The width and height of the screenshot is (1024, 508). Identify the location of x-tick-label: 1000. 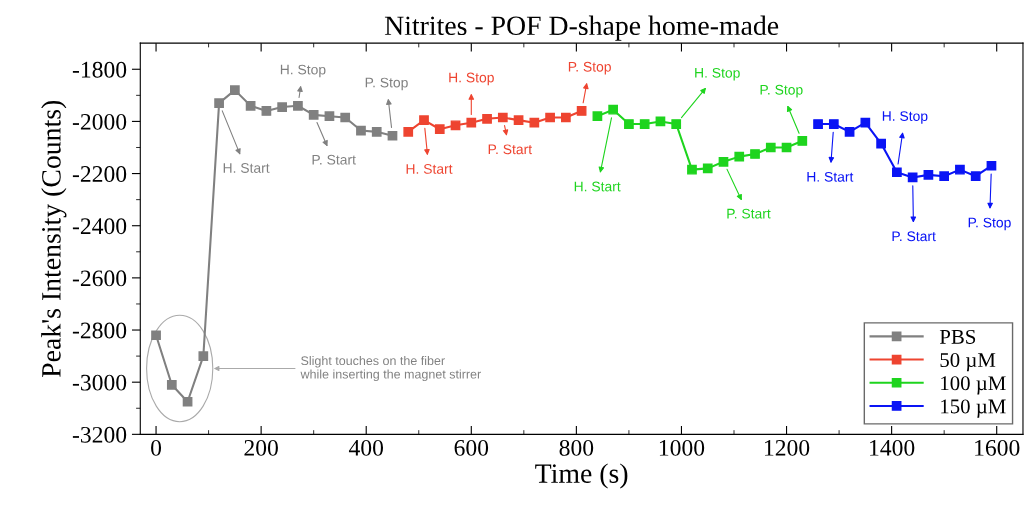
(682, 447).